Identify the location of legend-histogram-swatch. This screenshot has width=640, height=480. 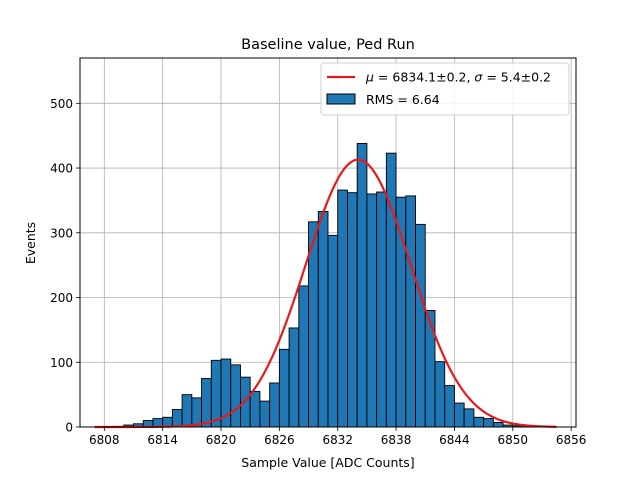
(341, 99).